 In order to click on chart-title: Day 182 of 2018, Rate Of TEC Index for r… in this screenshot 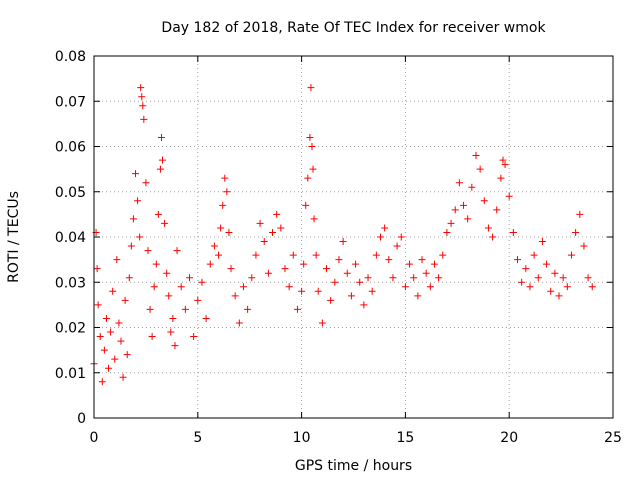, I will do `click(353, 28)`.